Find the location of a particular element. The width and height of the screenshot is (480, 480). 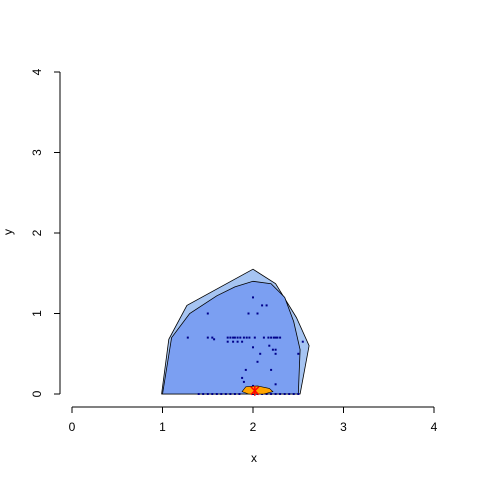

x-axis: 0 1 2 3 4 is located at coordinates (253, 420).